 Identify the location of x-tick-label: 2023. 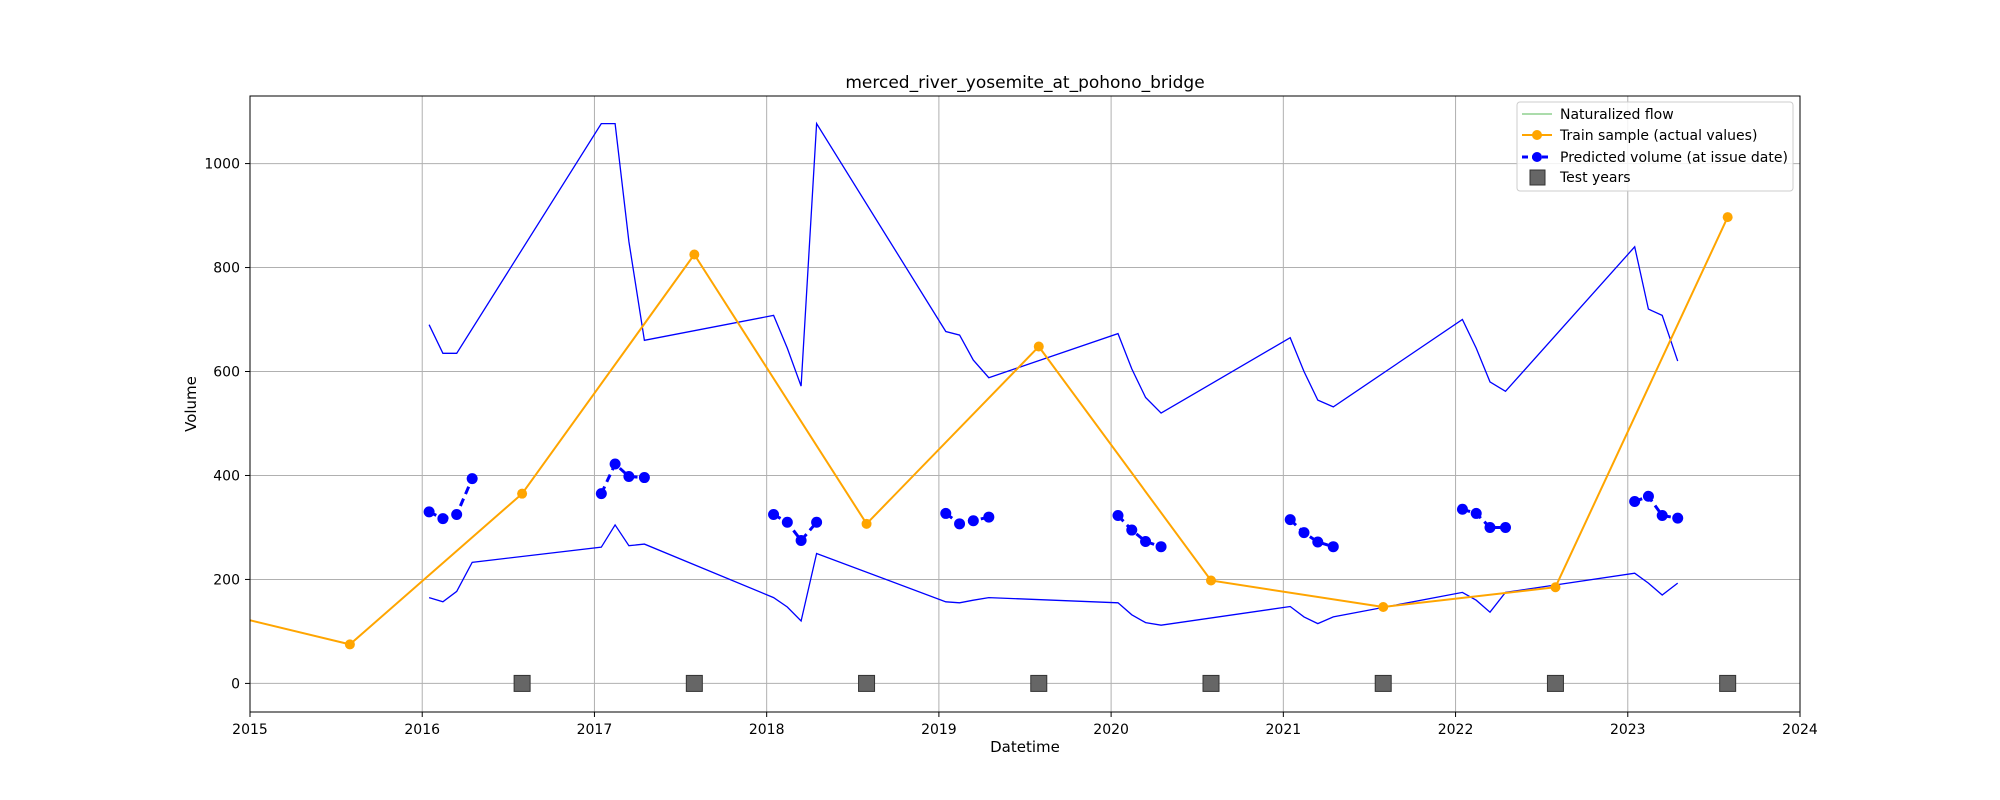
(1628, 730).